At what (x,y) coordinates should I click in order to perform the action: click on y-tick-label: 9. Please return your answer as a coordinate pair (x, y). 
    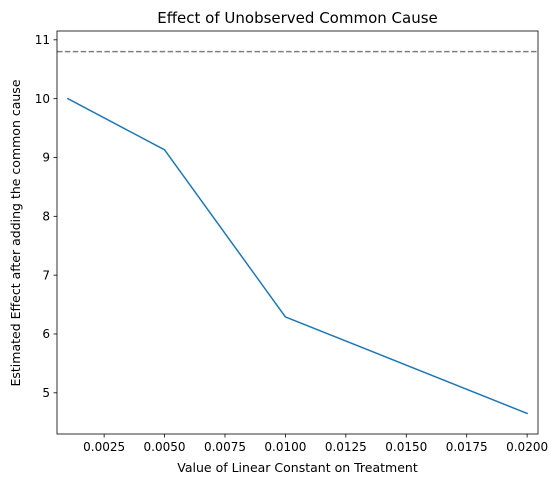
    Looking at the image, I should click on (46, 158).